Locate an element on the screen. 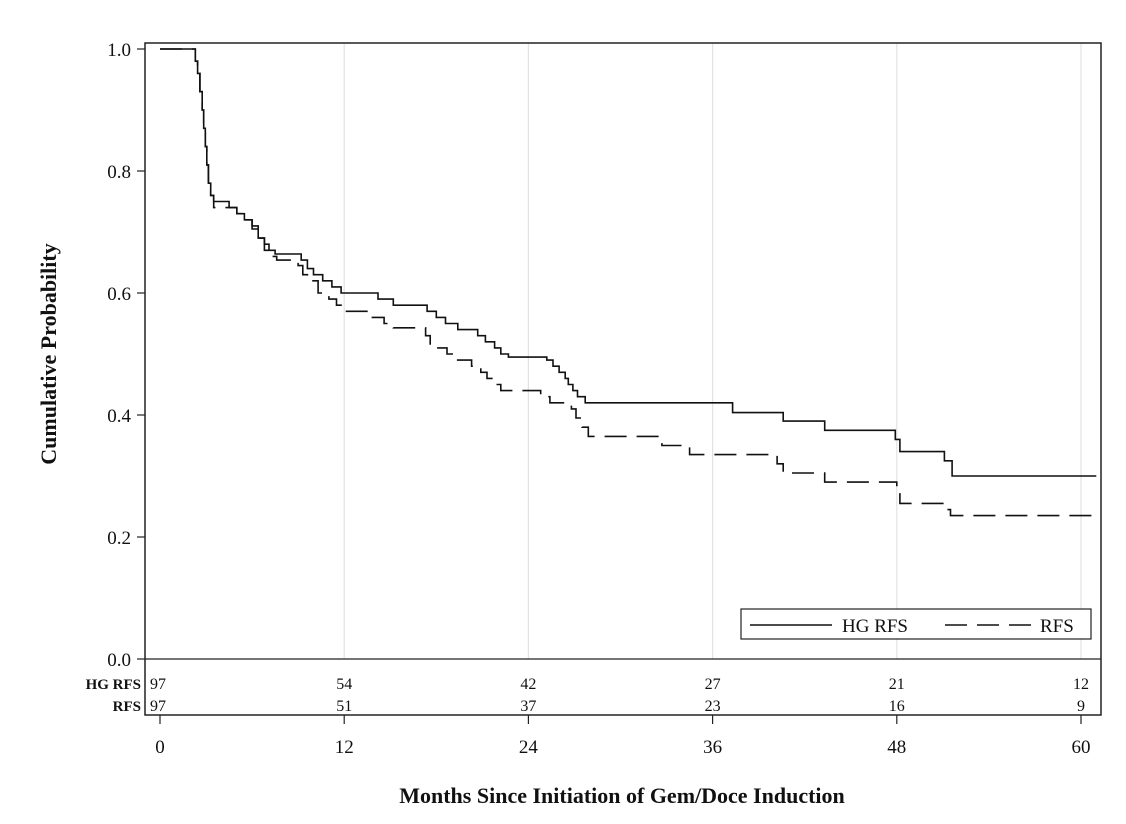 Image resolution: width=1126 pixels, height=824 pixels. y-tick-label-0: 0.0 is located at coordinates (119, 660).